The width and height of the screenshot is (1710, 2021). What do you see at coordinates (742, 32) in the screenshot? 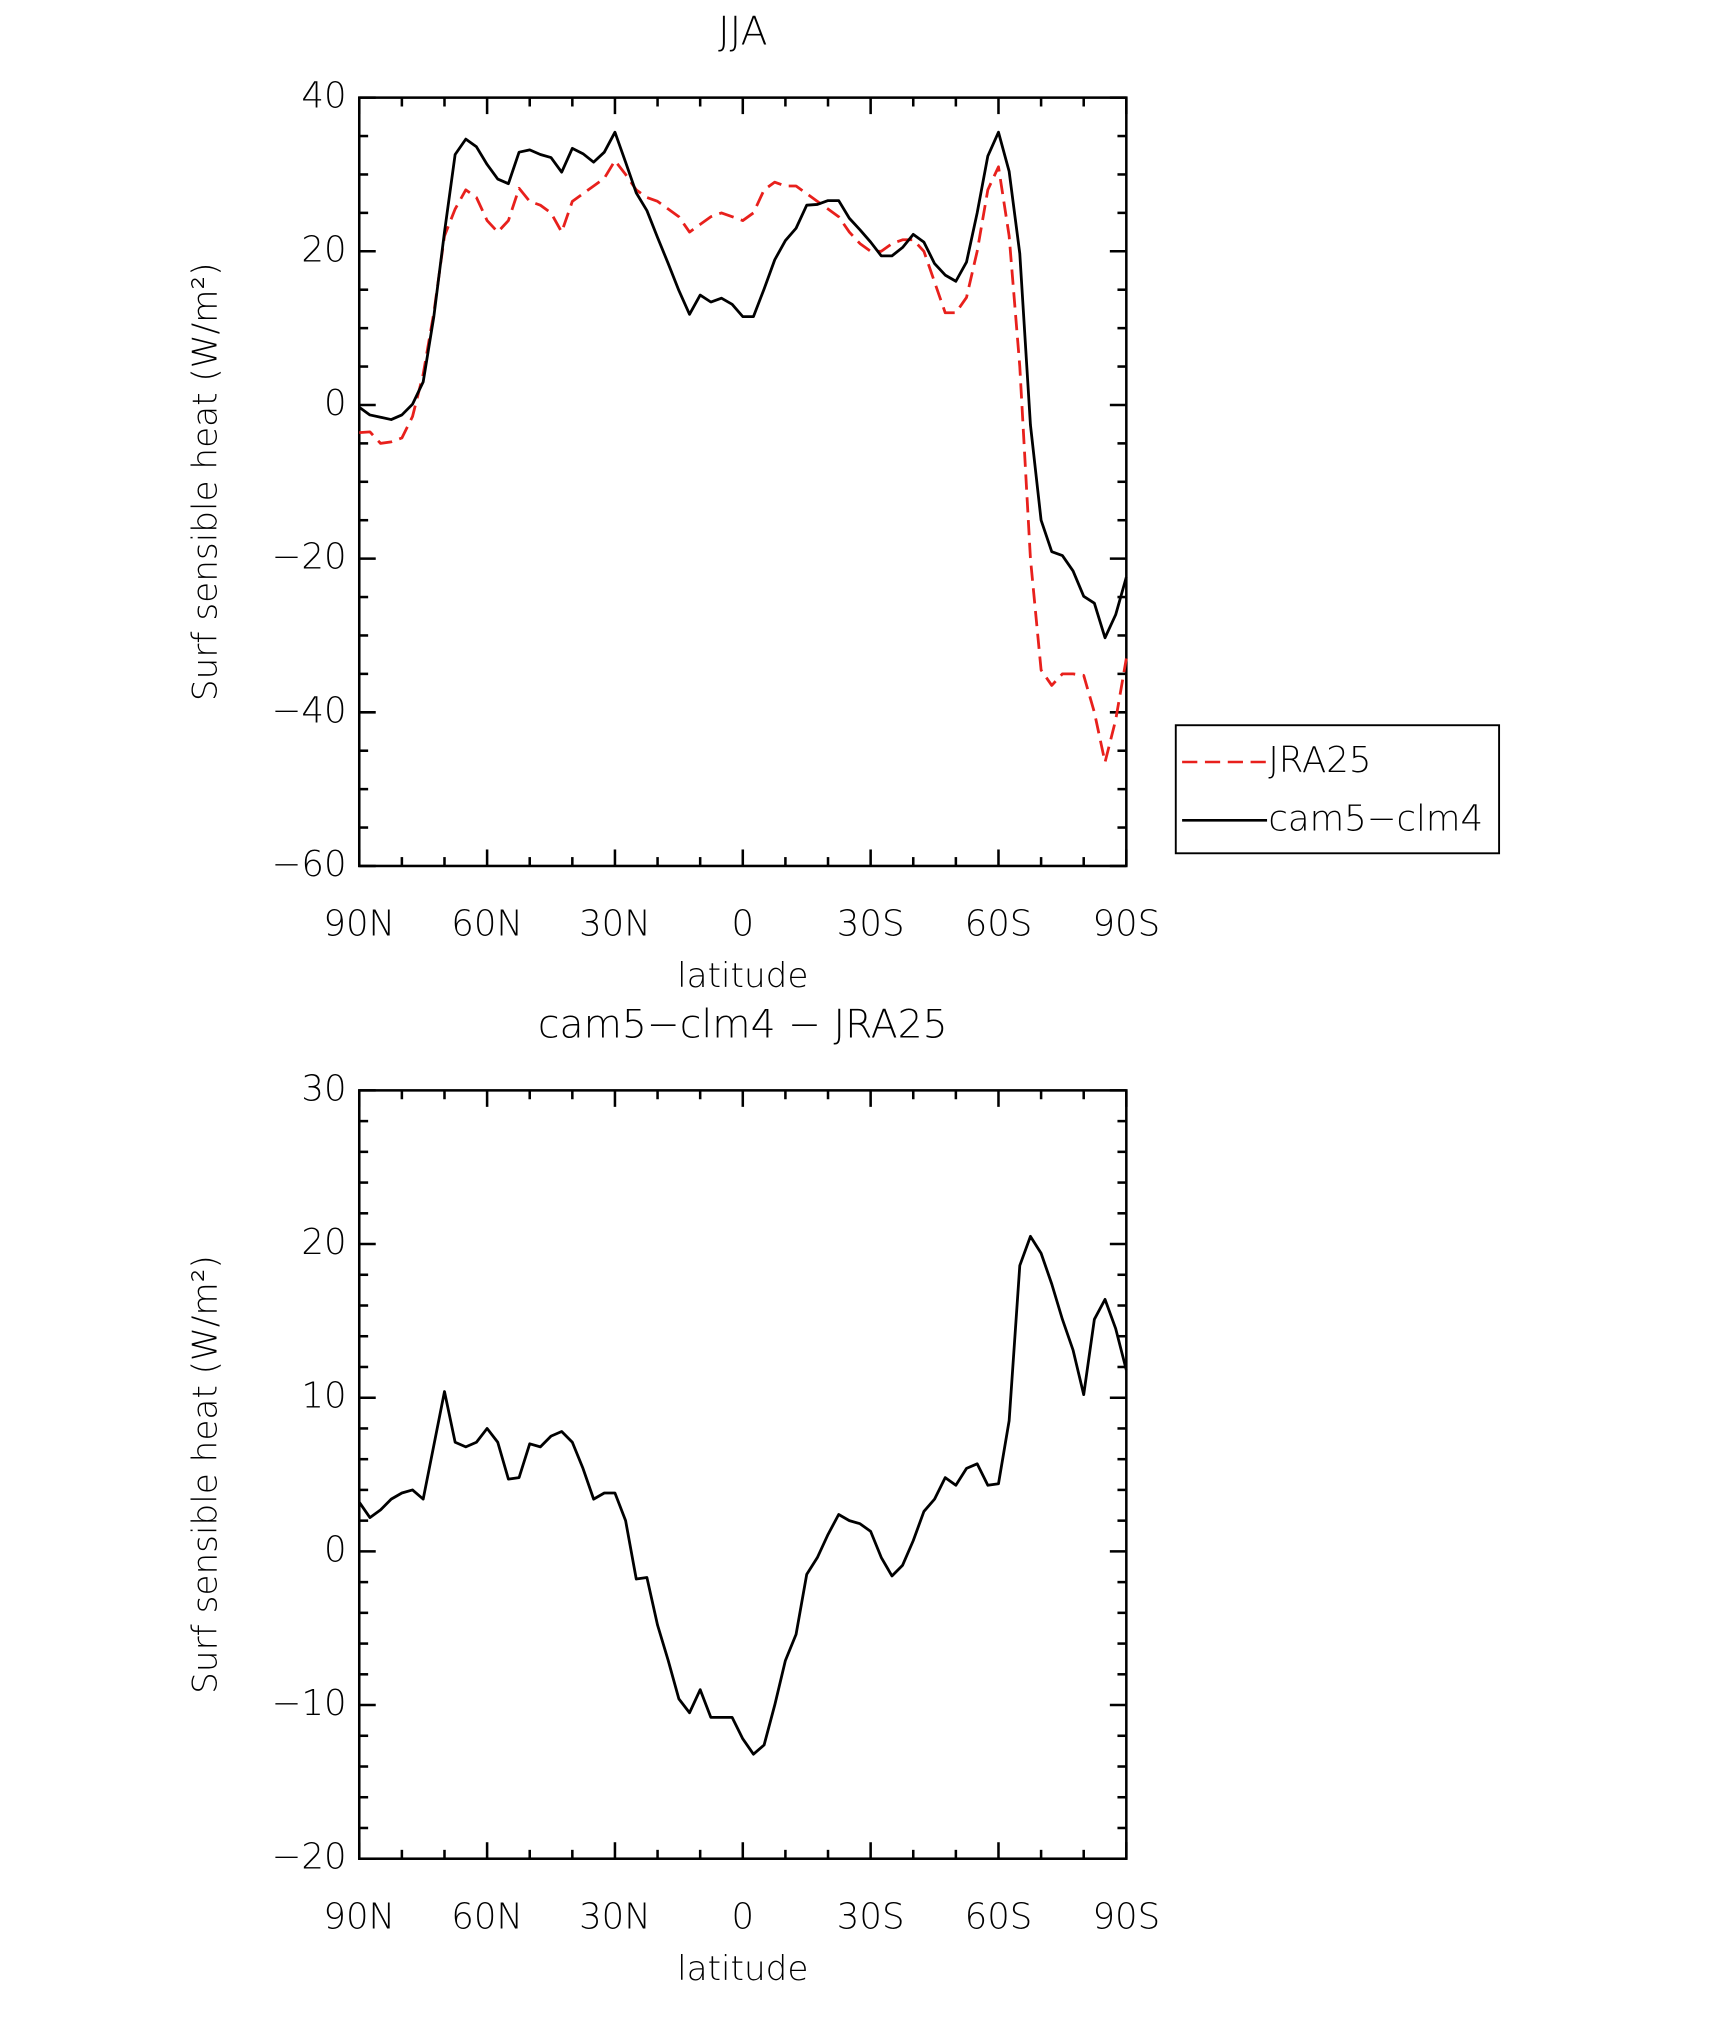
I see `chart-title: JJA` at bounding box center [742, 32].